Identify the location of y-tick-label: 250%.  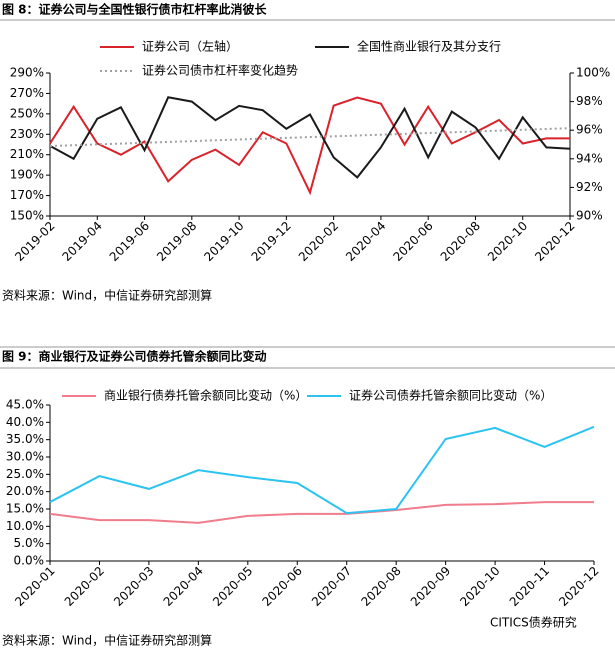
(27, 113).